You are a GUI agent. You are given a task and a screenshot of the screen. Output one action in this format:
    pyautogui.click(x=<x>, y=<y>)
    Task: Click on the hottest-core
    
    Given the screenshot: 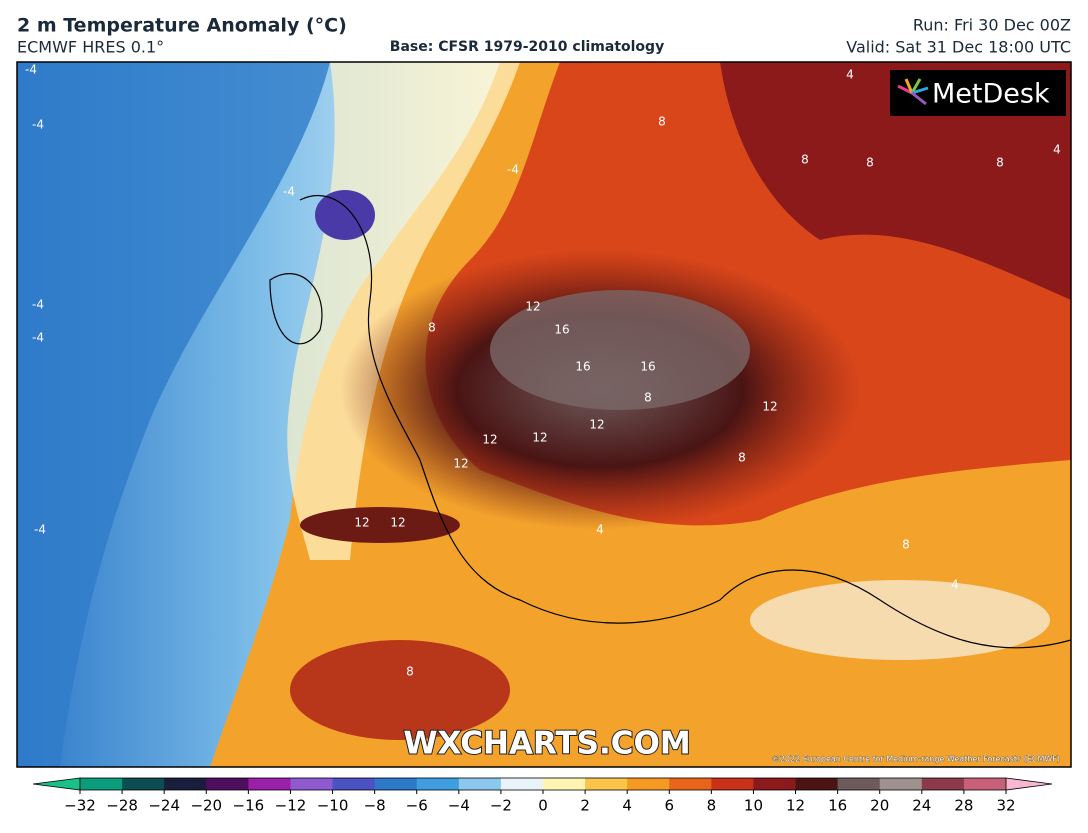 What is the action you would take?
    pyautogui.click(x=620, y=350)
    